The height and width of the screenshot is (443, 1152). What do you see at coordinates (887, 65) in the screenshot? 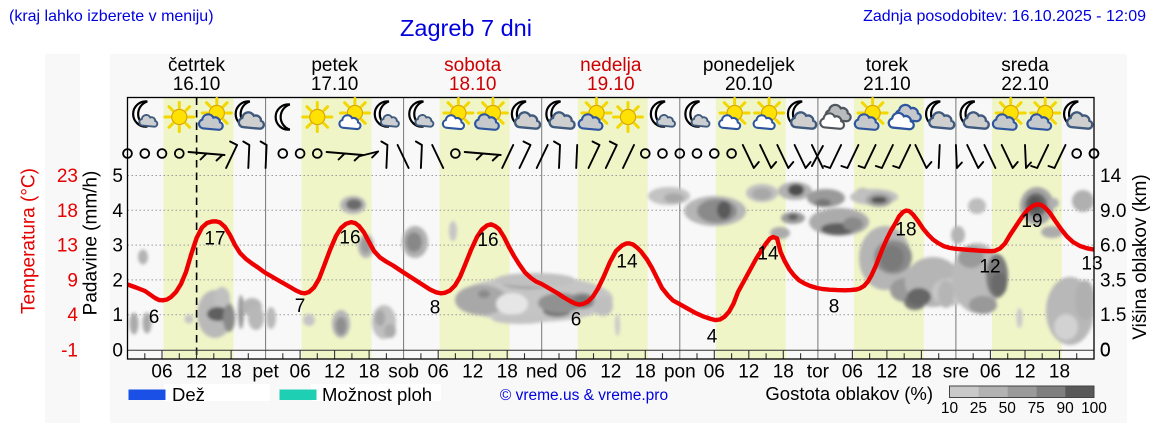
I see `svg-text: torek` at bounding box center [887, 65].